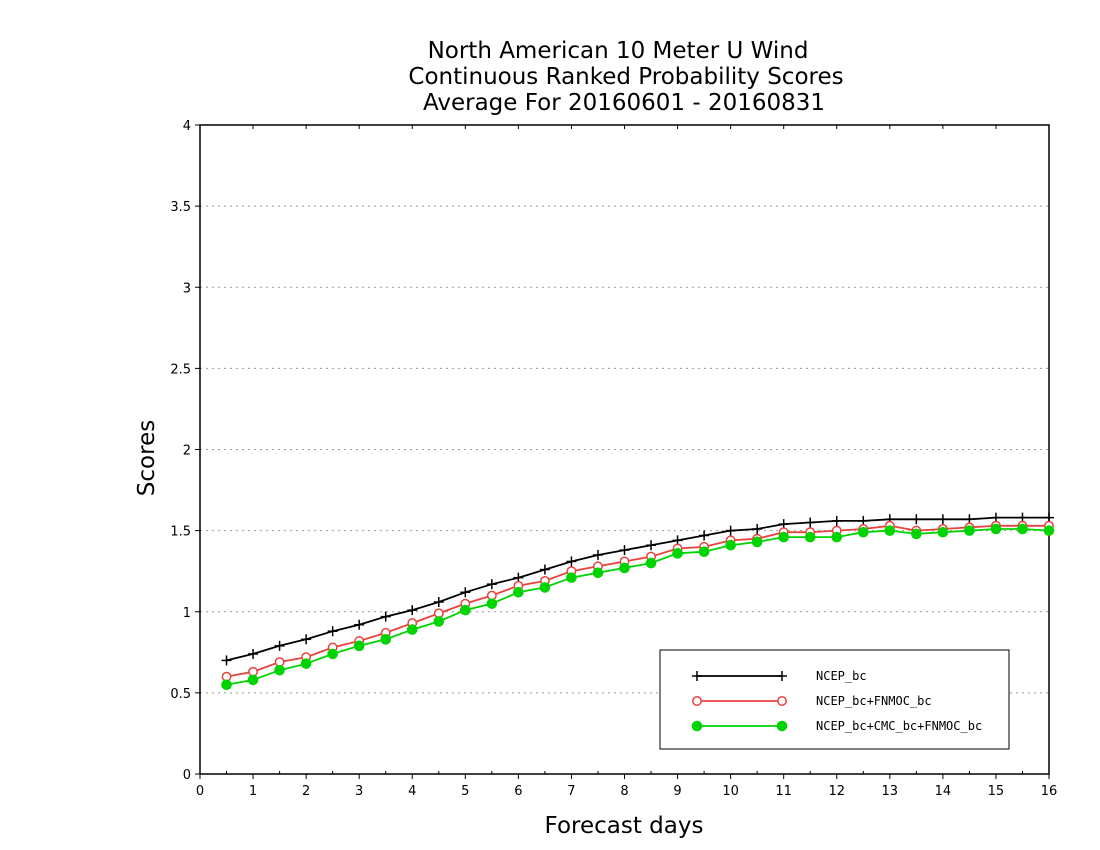  What do you see at coordinates (180, 532) in the screenshot?
I see `y-tick-label: 1.5` at bounding box center [180, 532].